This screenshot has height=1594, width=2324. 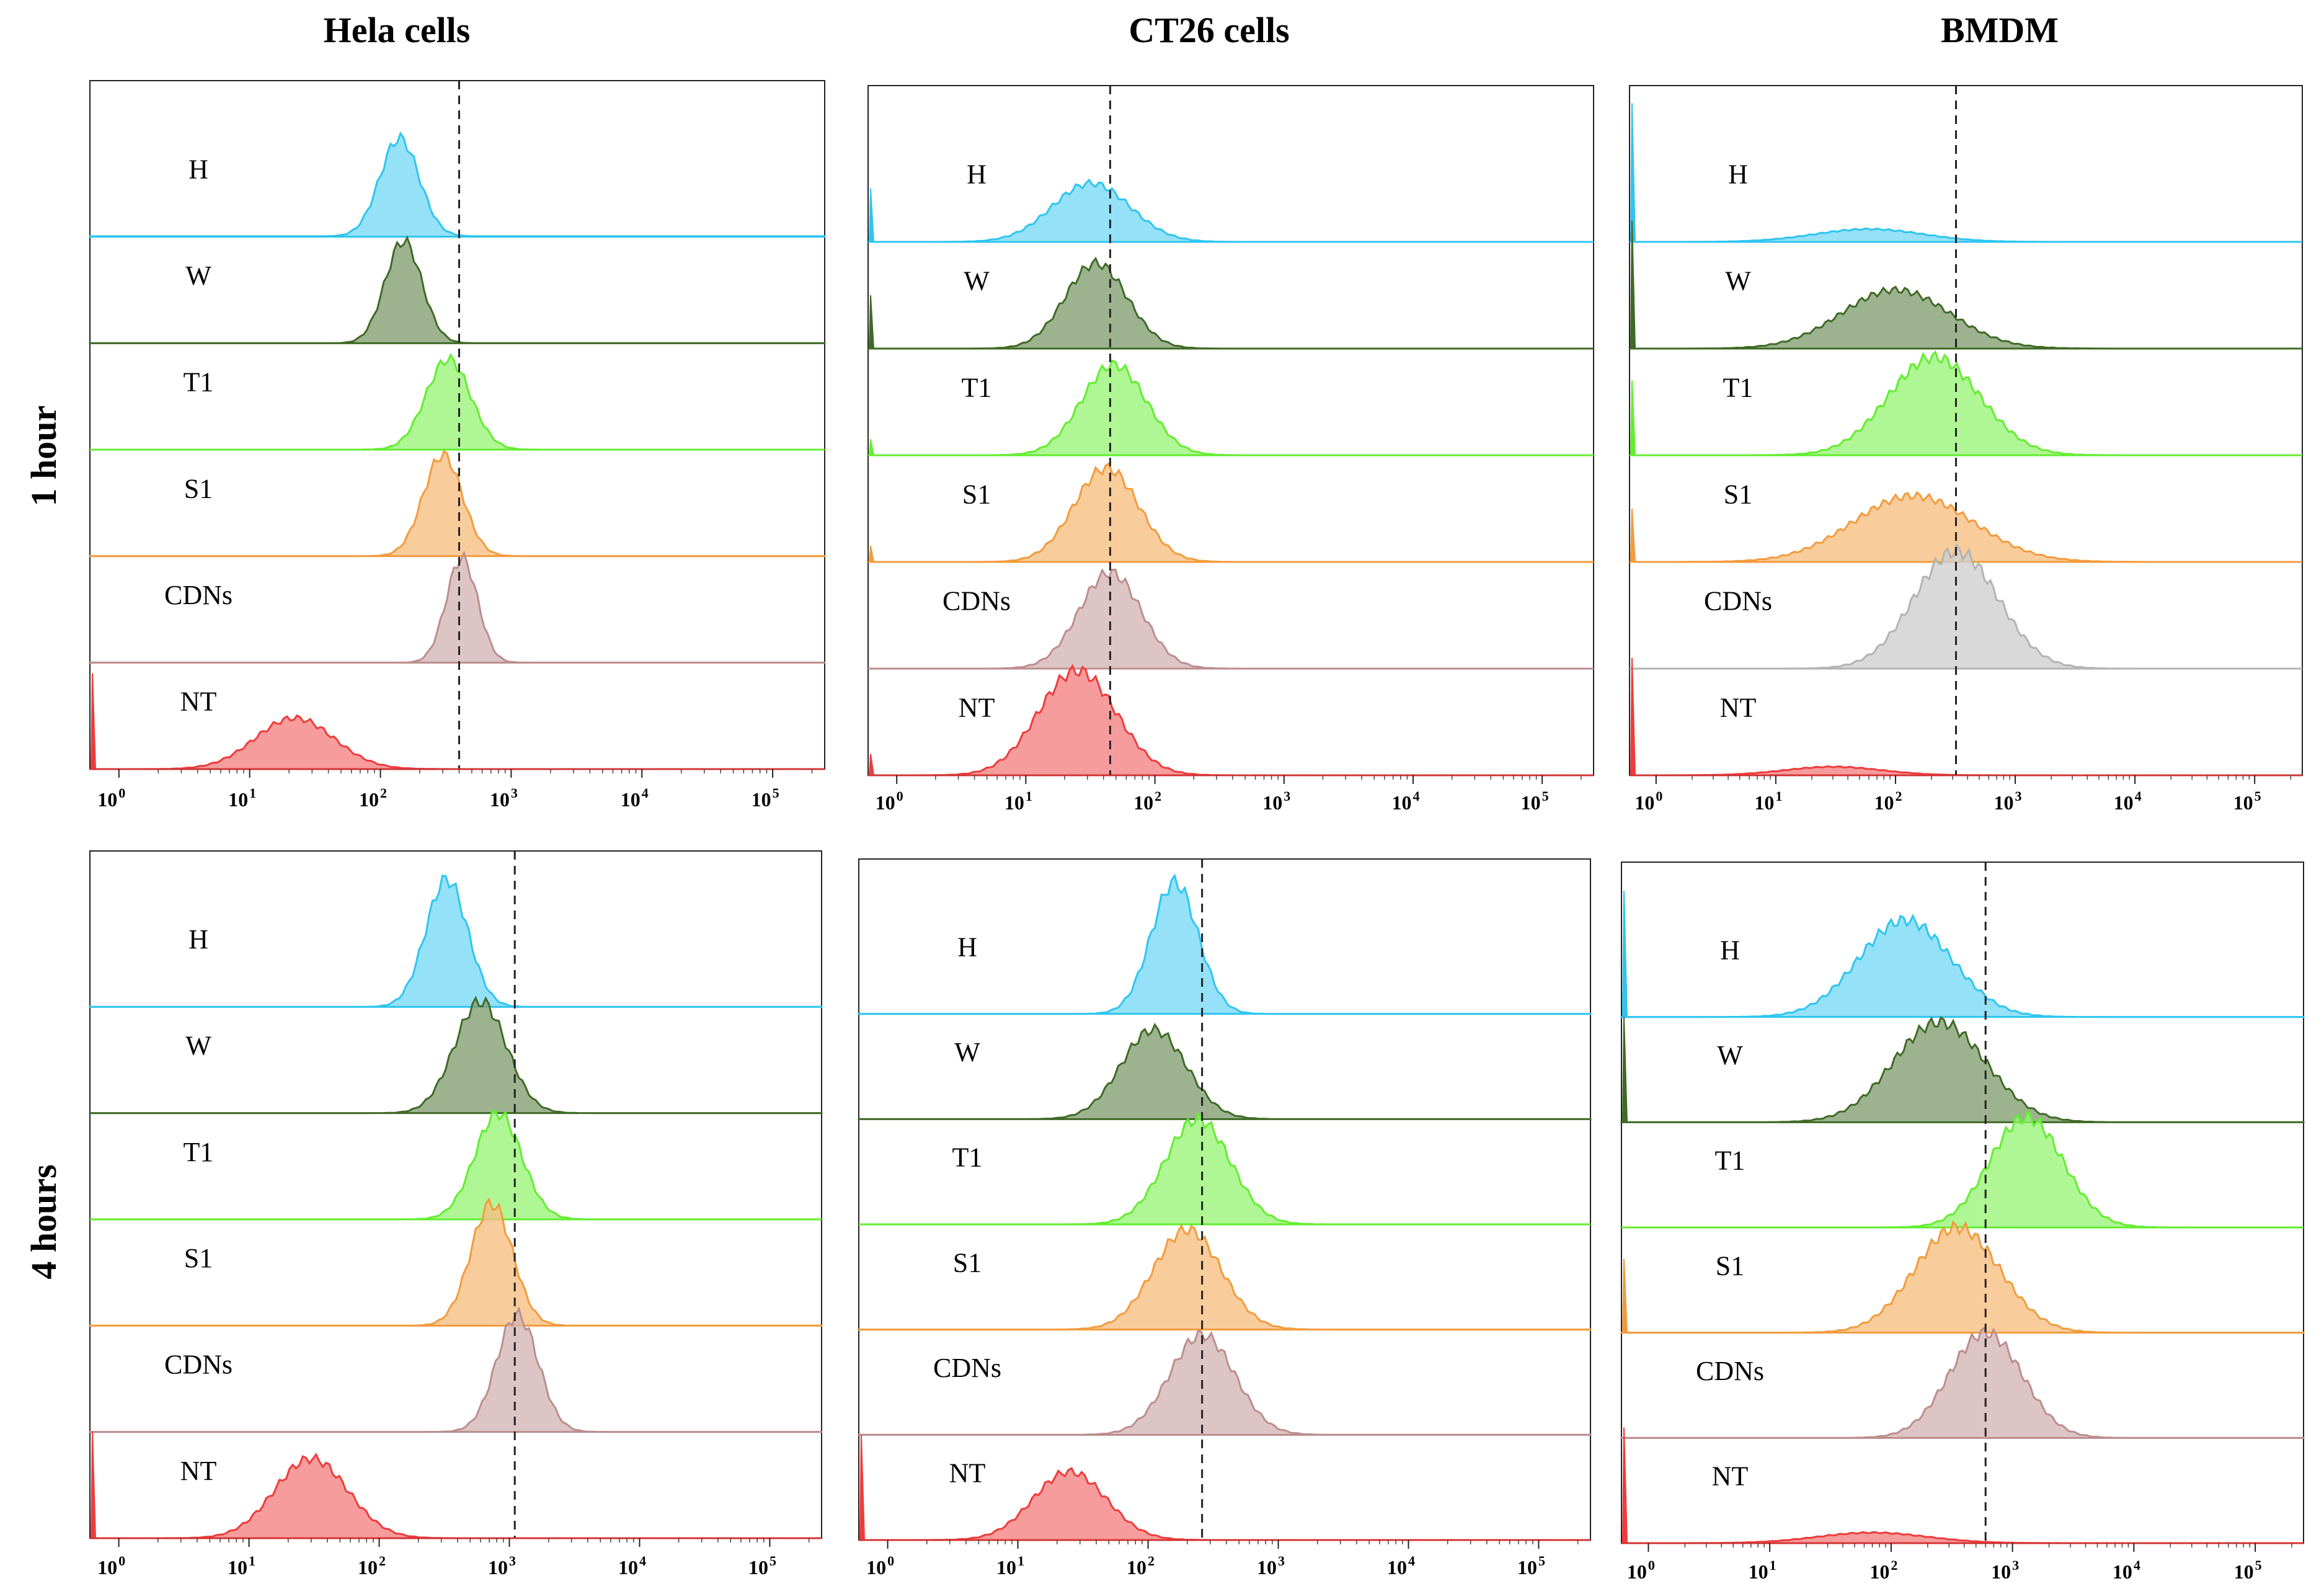 What do you see at coordinates (44, 1221) in the screenshot?
I see `row-title-4h: 4 hours` at bounding box center [44, 1221].